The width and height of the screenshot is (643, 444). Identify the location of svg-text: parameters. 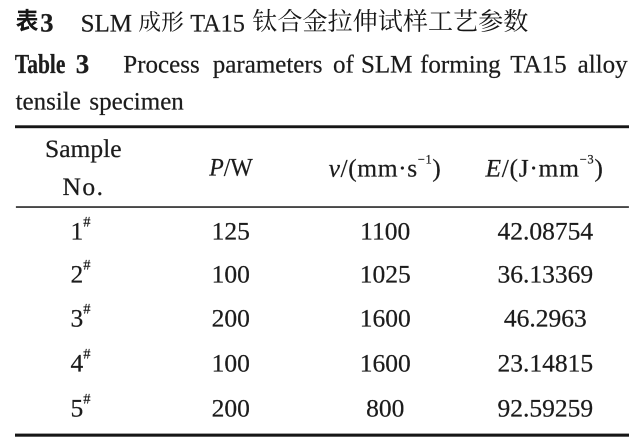
(268, 64).